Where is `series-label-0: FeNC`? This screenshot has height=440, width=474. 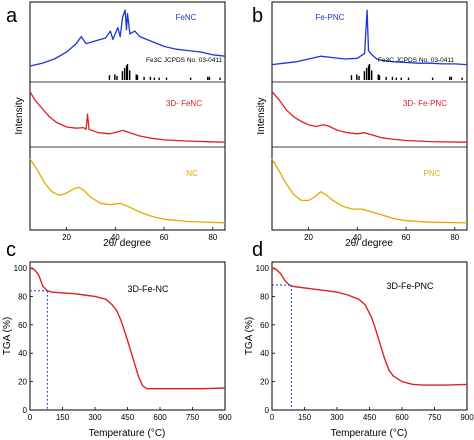 series-label-0: FeNC is located at coordinates (186, 17).